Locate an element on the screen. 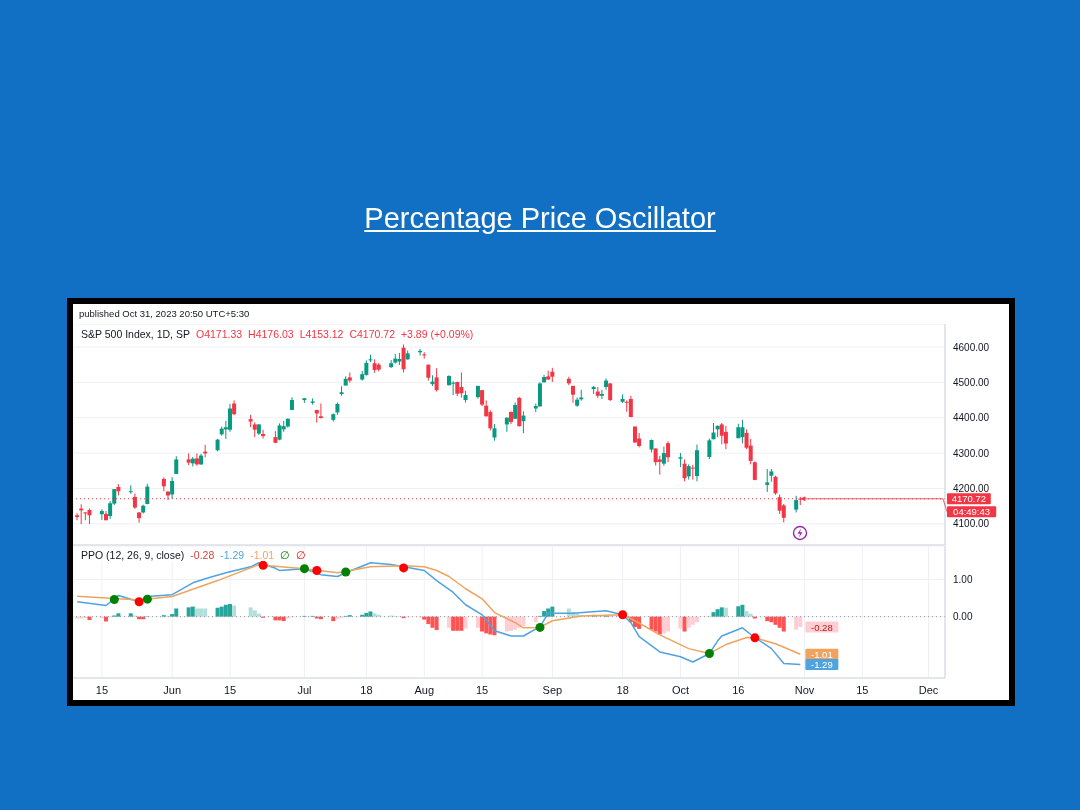 This screenshot has width=1080, height=810. x-tick-label: Jul is located at coordinates (304, 689).